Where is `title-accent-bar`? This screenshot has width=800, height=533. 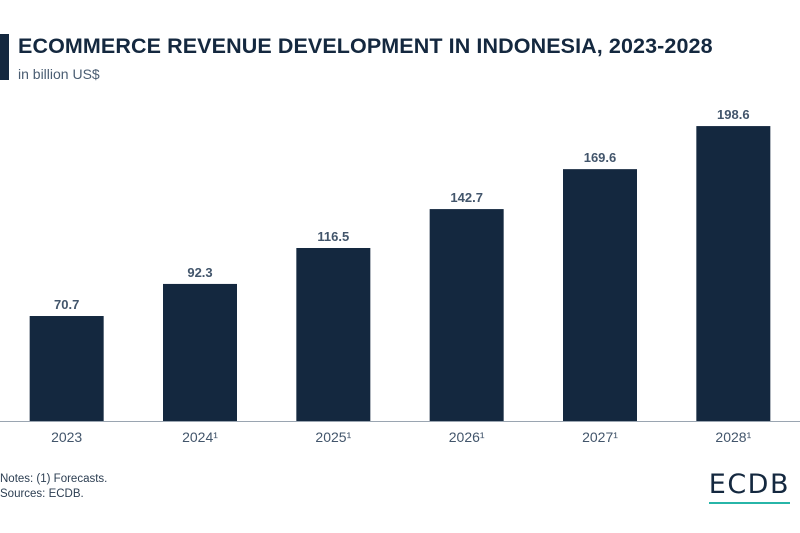 title-accent-bar is located at coordinates (4, 57).